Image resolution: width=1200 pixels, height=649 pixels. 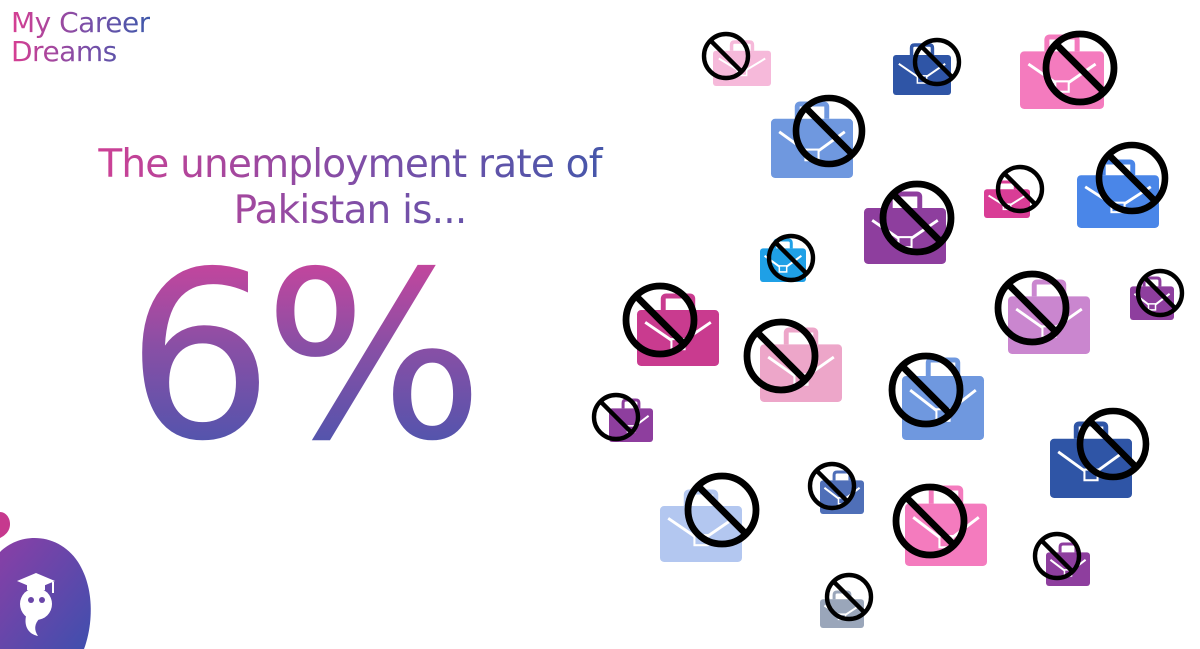 I want to click on graduate-mascot-icon, so click(x=45, y=580).